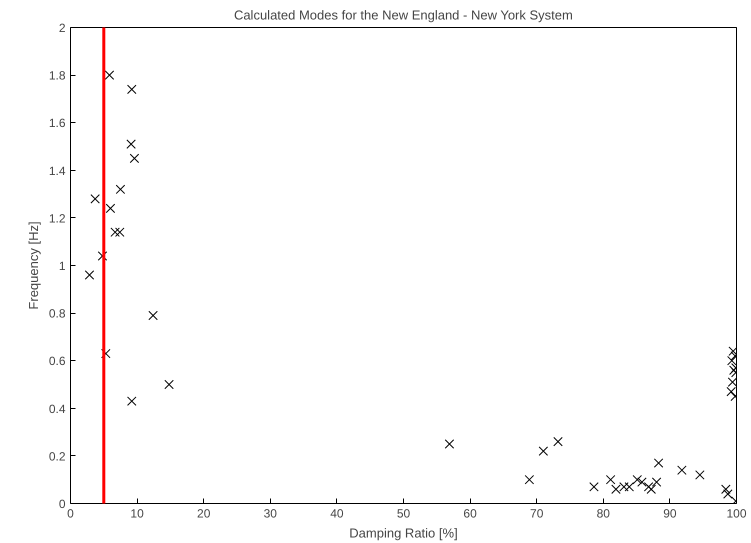 This screenshot has width=751, height=543. Describe the element at coordinates (736, 513) in the screenshot. I see `x-tick-label: 100` at that location.